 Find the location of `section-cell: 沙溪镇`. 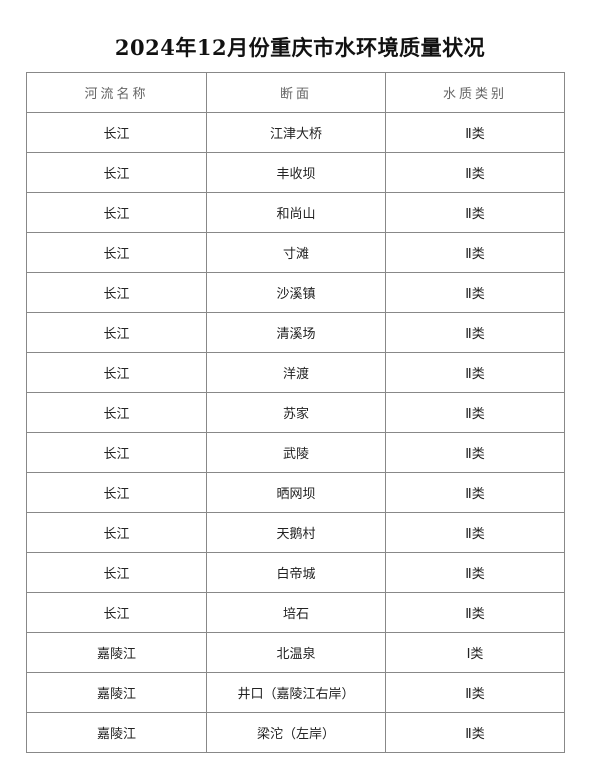

section-cell: 沙溪镇 is located at coordinates (296, 292).